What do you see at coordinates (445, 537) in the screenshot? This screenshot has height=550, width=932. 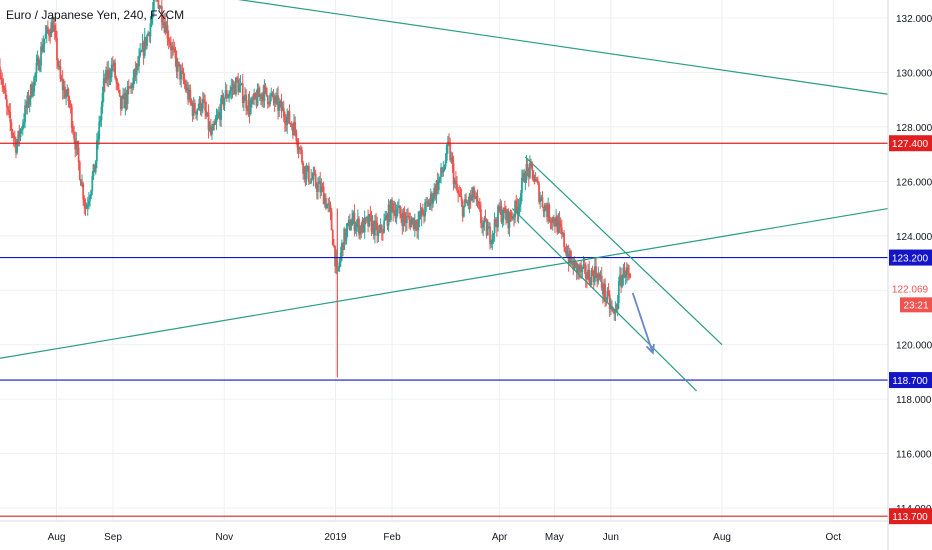 I see `time-axis: Aug Sep Nov 2019 Feb Apr May Jun Aug Oct` at bounding box center [445, 537].